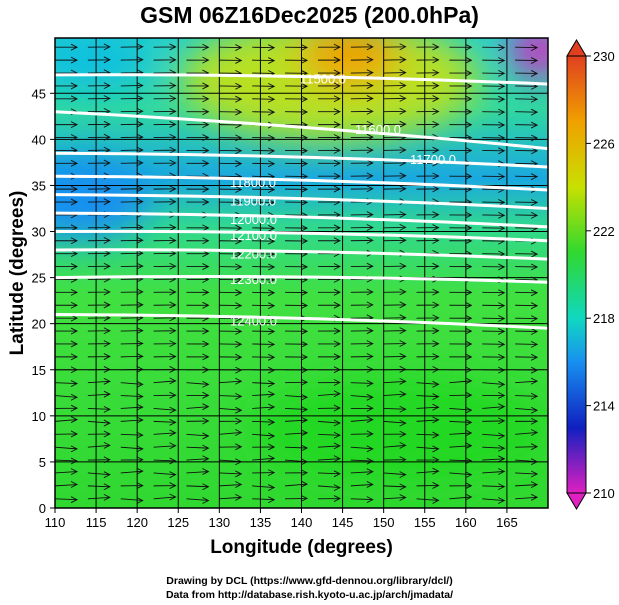 This screenshot has height=605, width=619. Describe the element at coordinates (39, 185) in the screenshot. I see `y-tick-label: 35` at that location.